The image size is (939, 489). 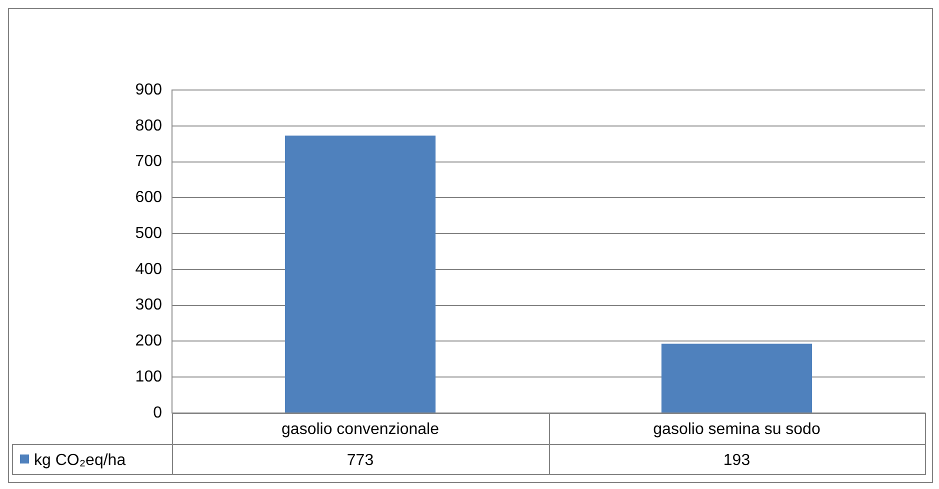 What do you see at coordinates (148, 233) in the screenshot?
I see `y-tick-label: 500` at bounding box center [148, 233].